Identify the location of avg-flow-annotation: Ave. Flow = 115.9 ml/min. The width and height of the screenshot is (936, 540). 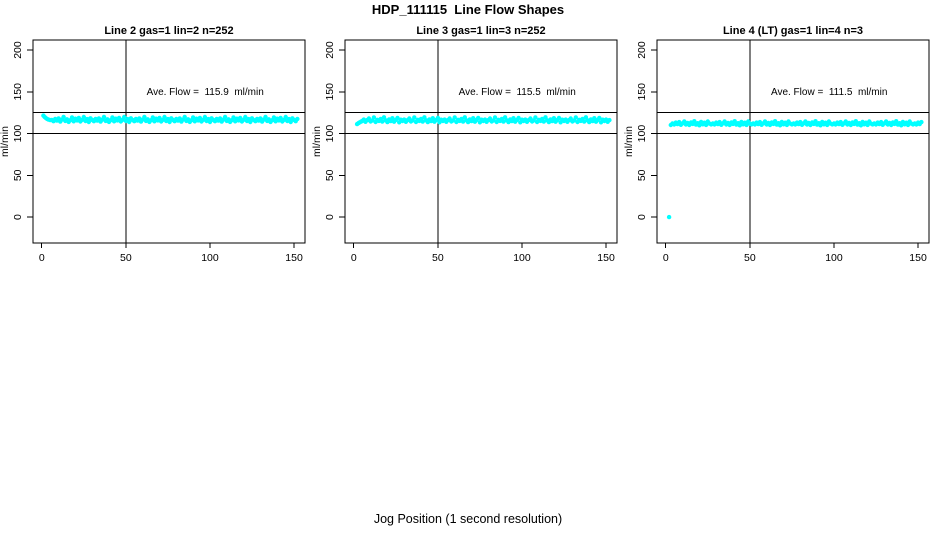
(205, 92).